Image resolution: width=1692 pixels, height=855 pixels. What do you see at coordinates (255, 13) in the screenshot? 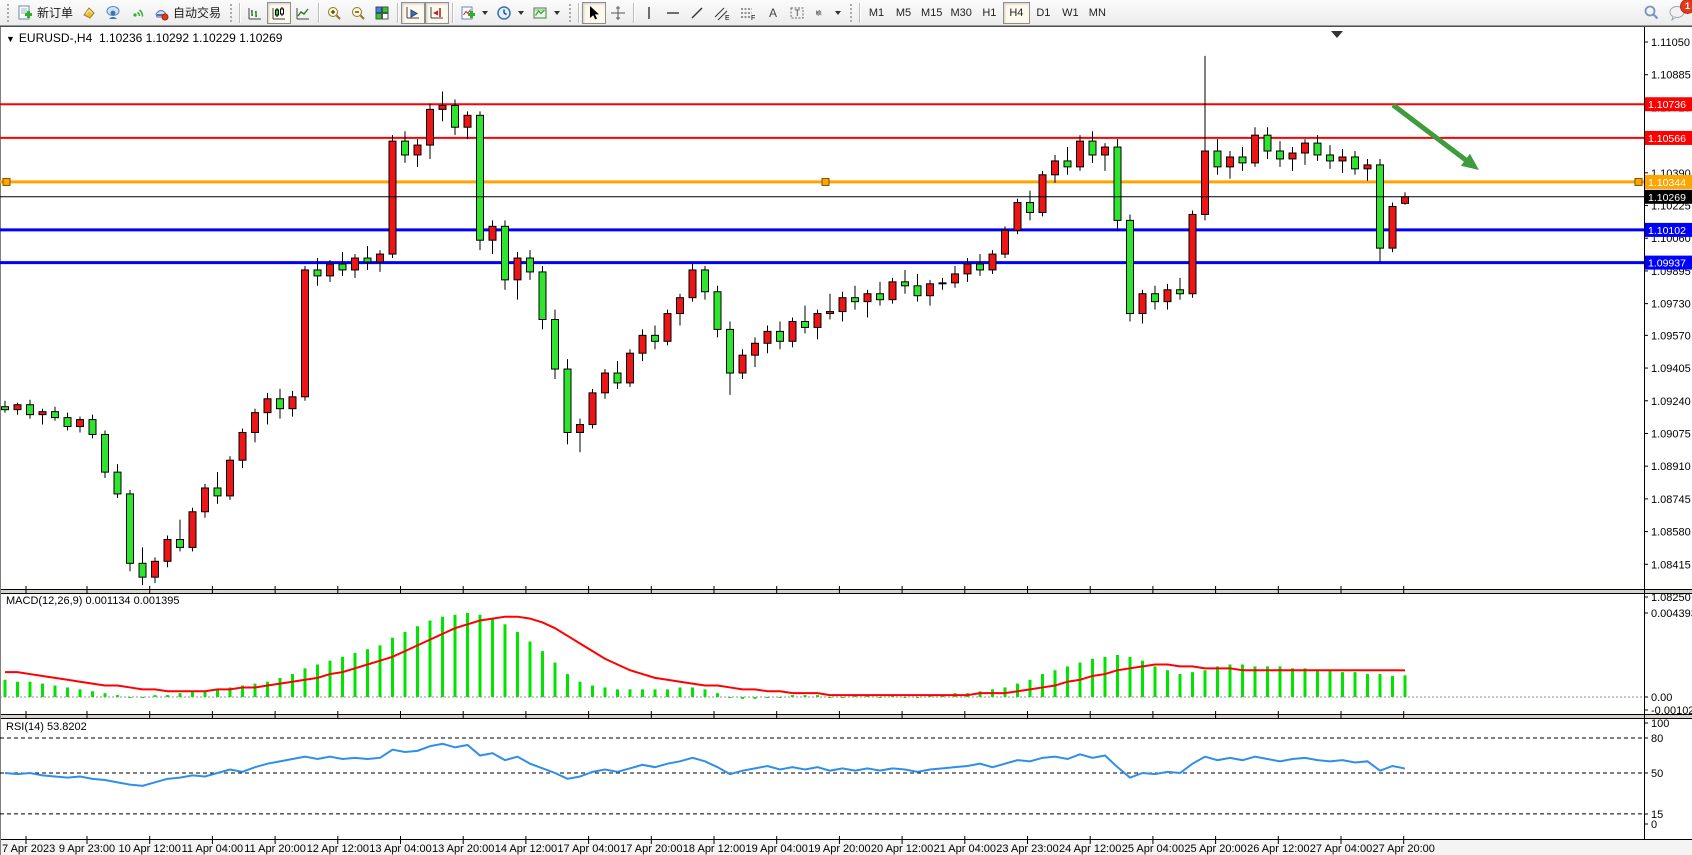
I see `bar-chart-button` at bounding box center [255, 13].